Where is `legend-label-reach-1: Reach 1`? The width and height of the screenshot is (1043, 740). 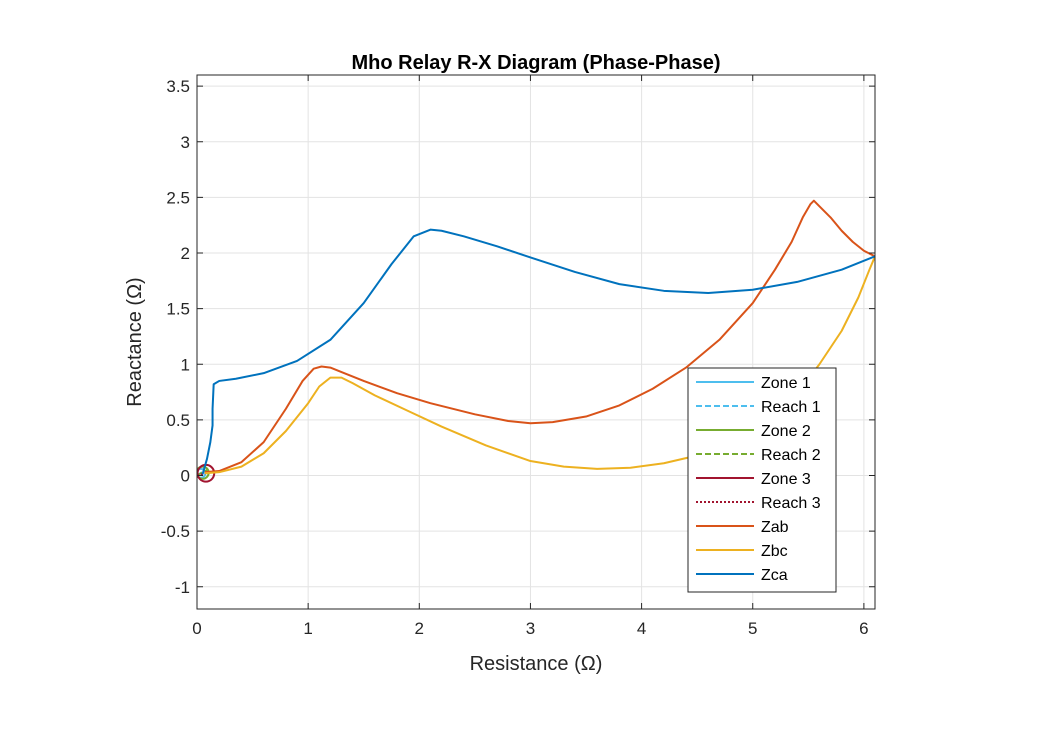
legend-label-reach-1: Reach 1 is located at coordinates (791, 407).